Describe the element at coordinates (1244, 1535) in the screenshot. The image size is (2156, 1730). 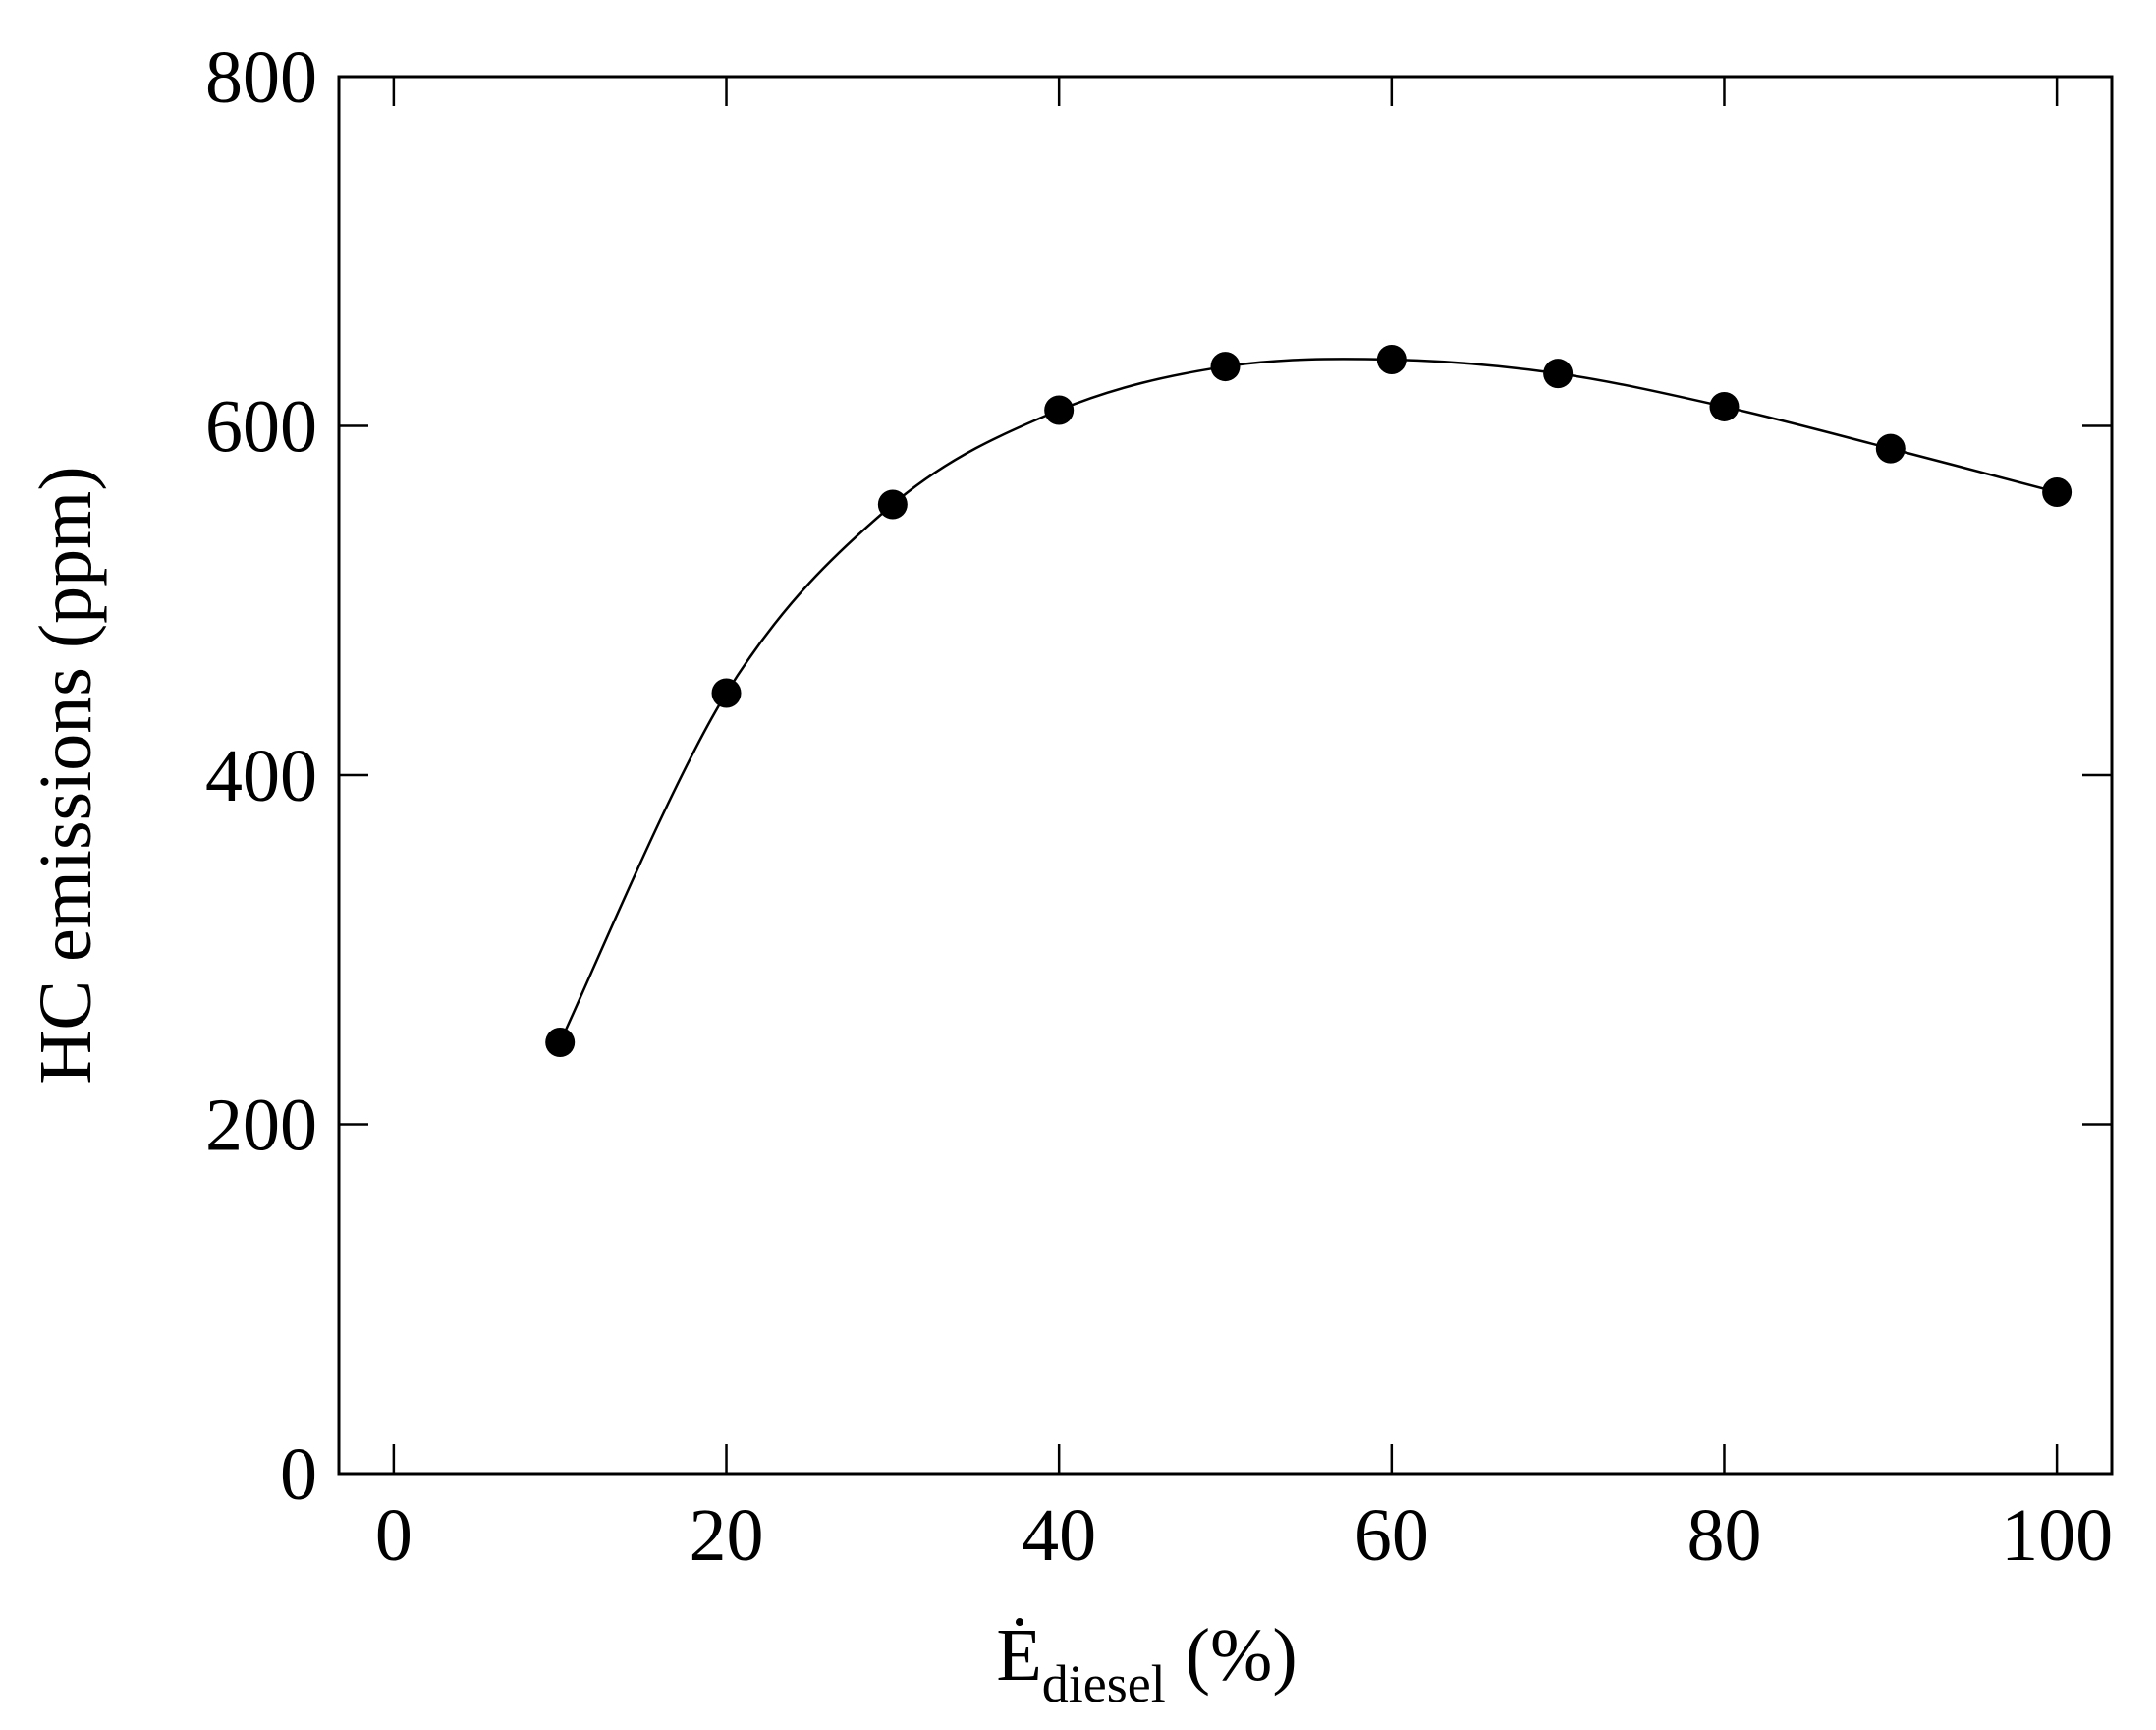
I see `x-tick-labels: 0 20 40 60 80 100` at that location.